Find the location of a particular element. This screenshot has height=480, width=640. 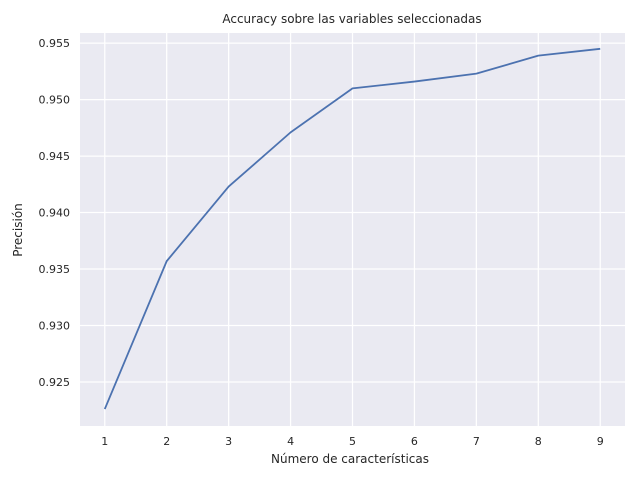

y-tick-label: 0.930 is located at coordinates (55, 325).